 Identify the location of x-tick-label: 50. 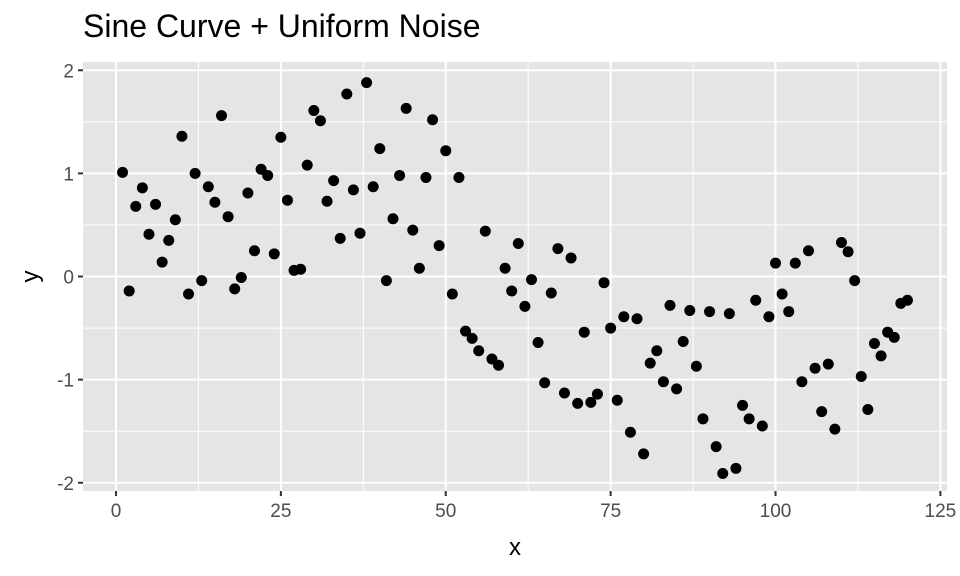
(445, 511).